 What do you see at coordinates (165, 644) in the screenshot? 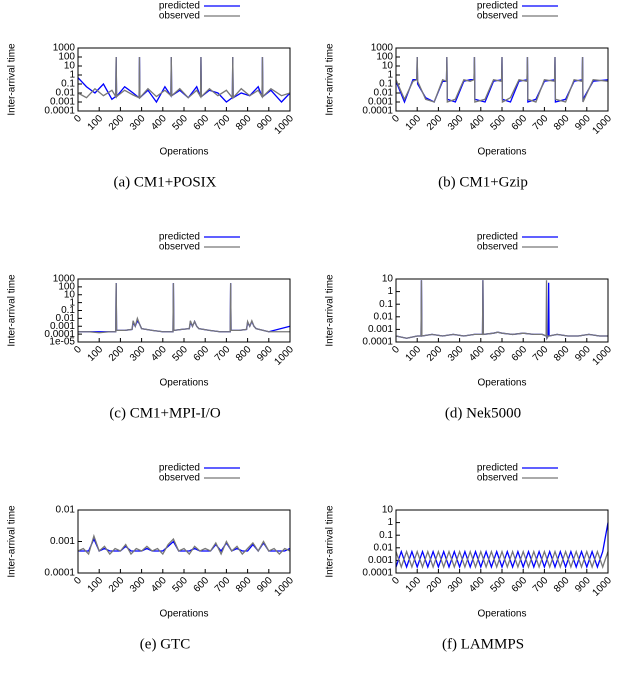
I see `caption: (e) GTC` at bounding box center [165, 644].